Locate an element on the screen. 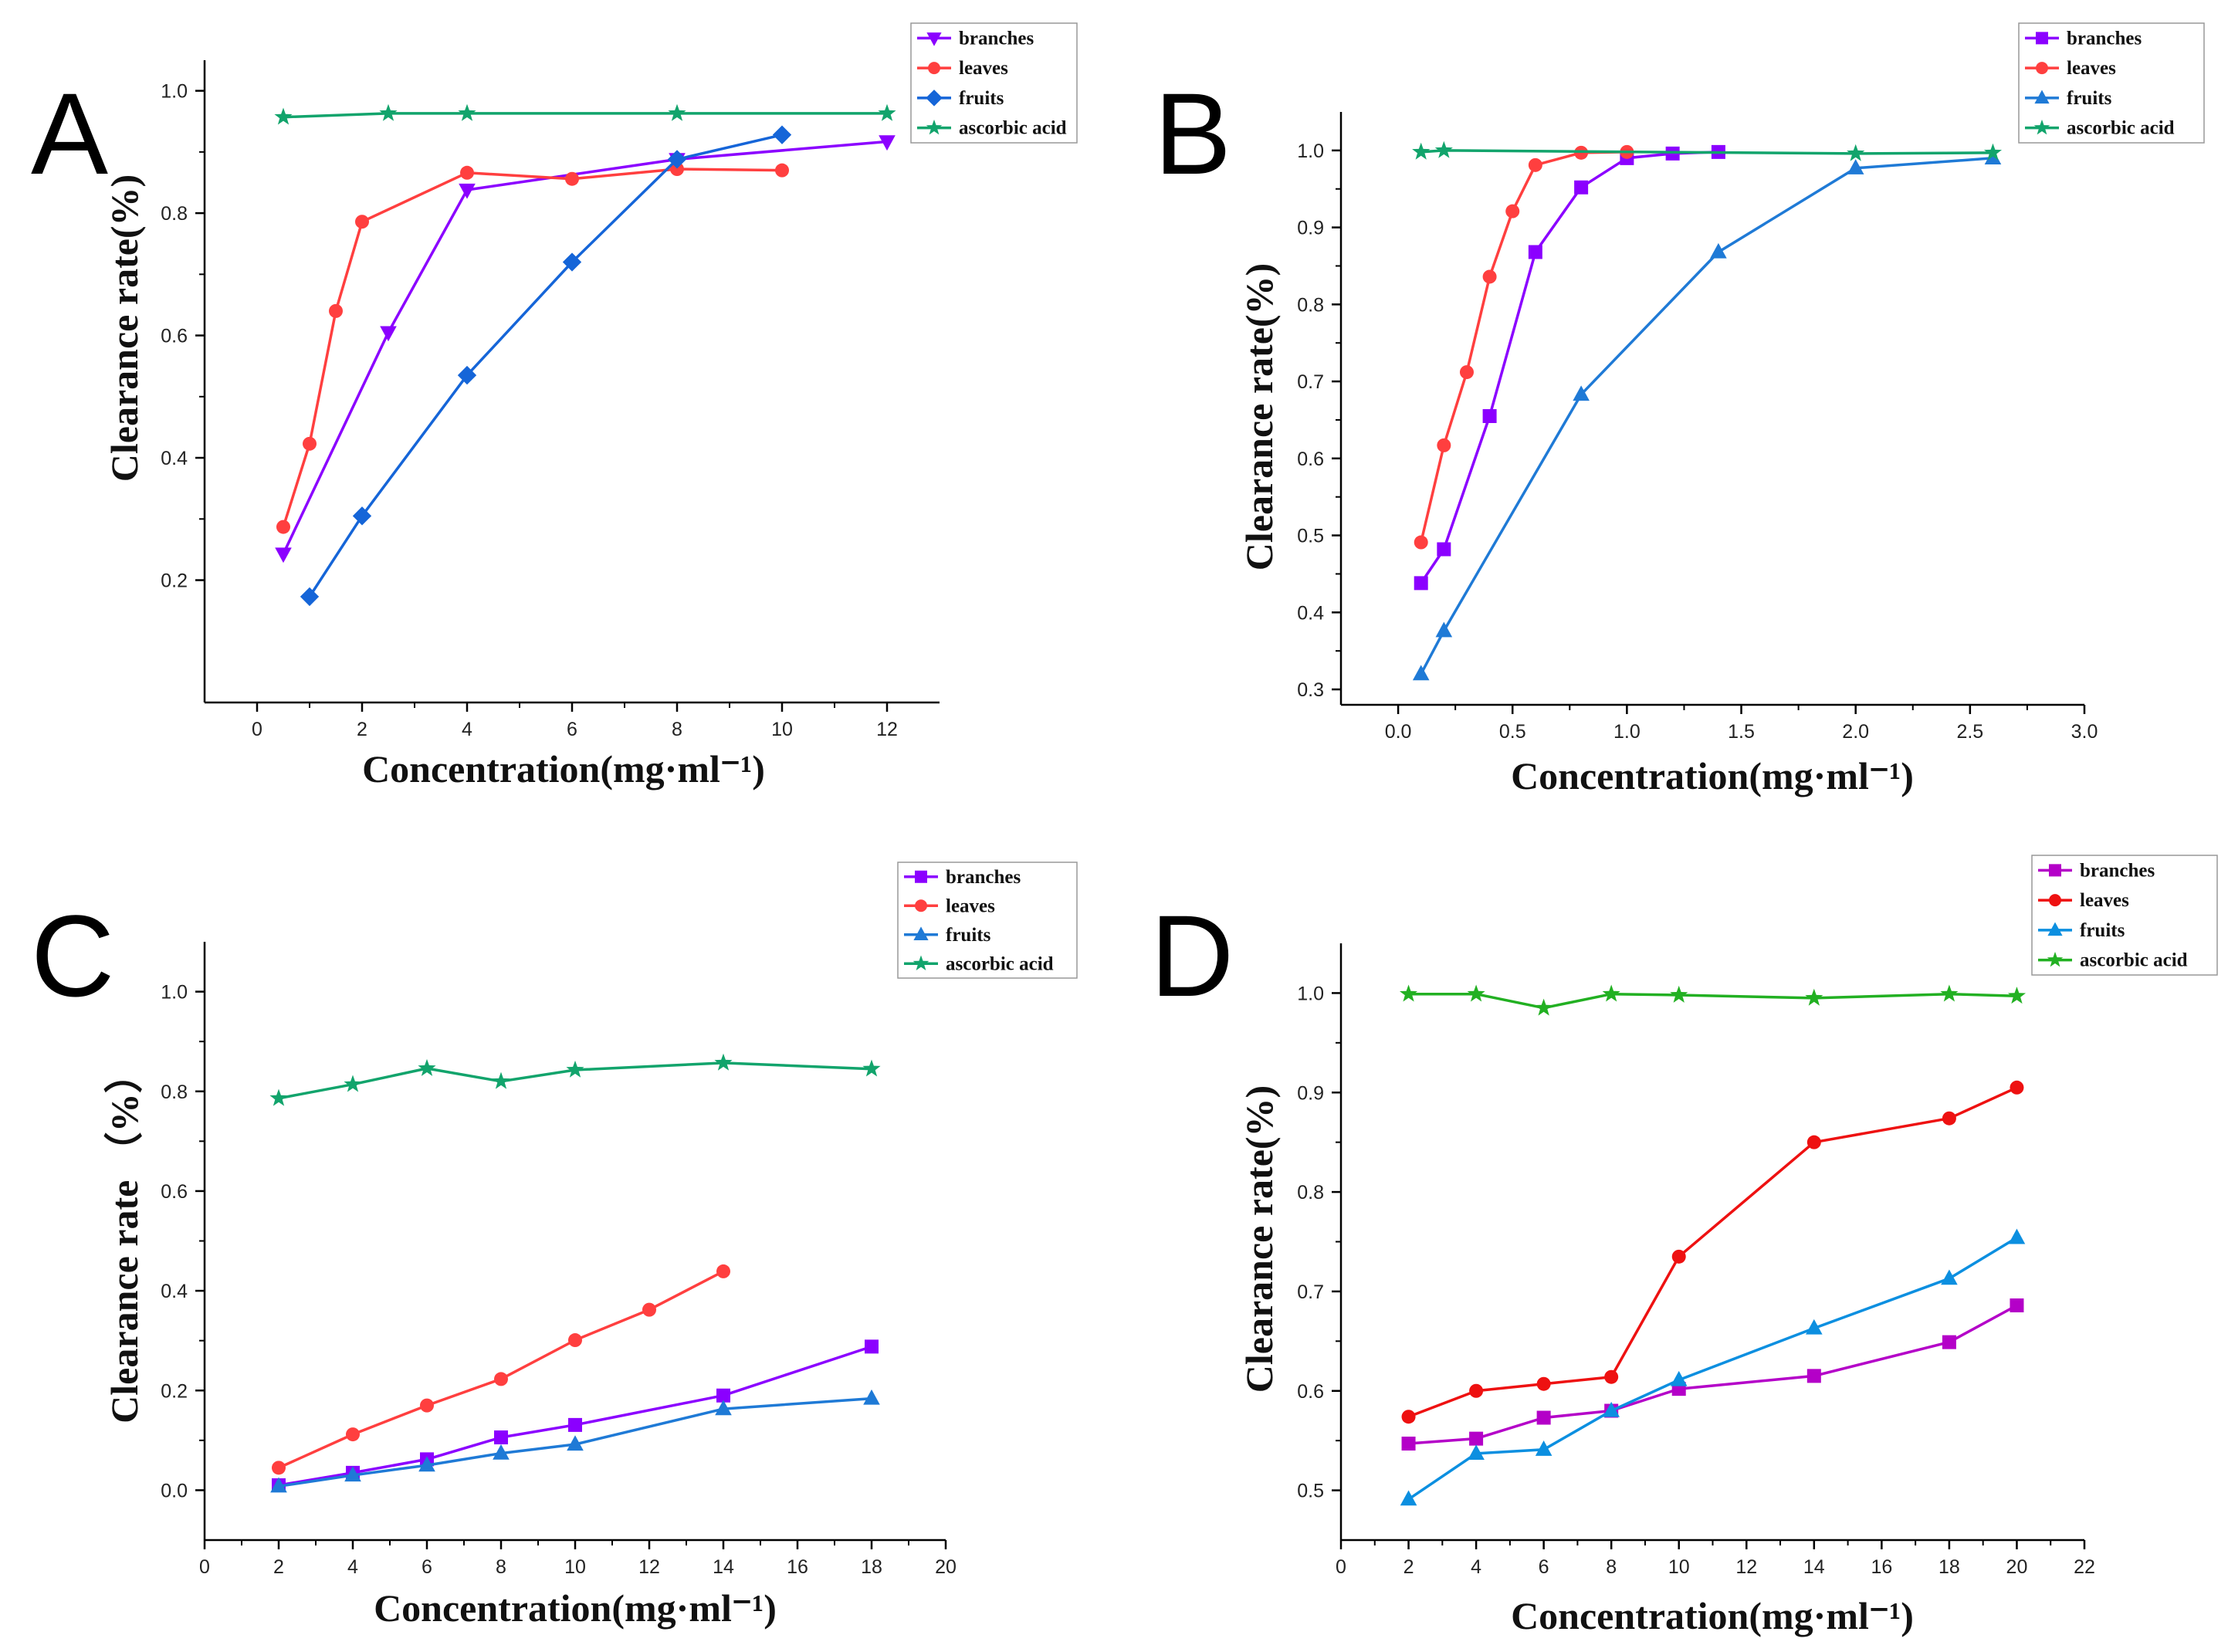  x-tick-label: 14 is located at coordinates (1814, 1567).